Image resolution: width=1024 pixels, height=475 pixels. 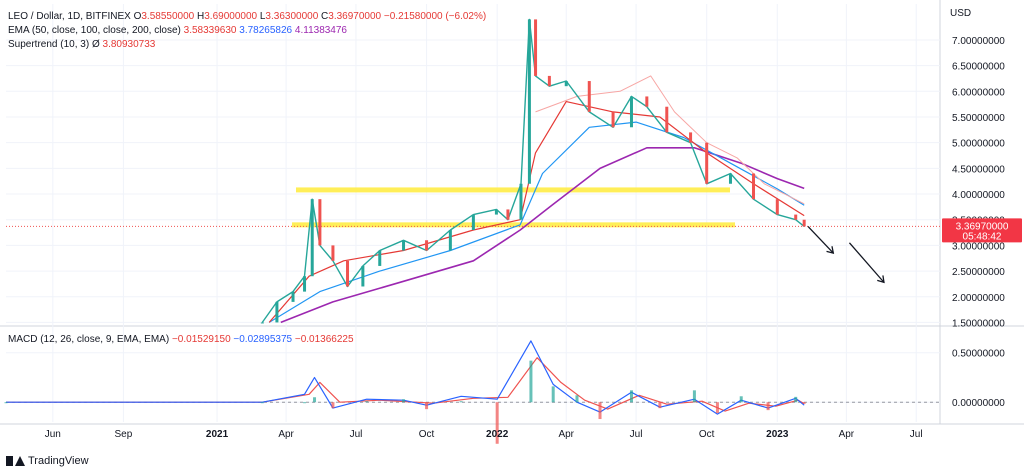 What do you see at coordinates (351, 16) in the screenshot?
I see `ohlc-close: C3.36970000` at bounding box center [351, 16].